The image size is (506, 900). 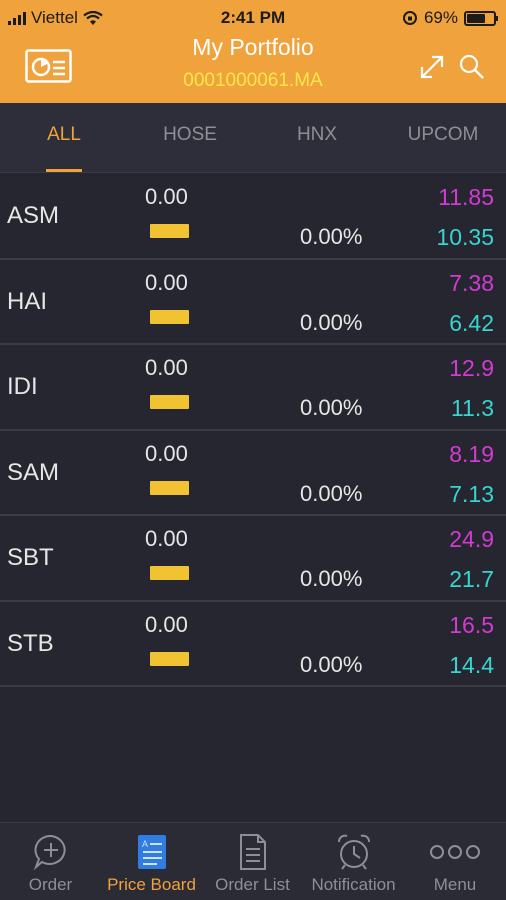 What do you see at coordinates (64, 170) in the screenshot?
I see `active-tab-indicator` at bounding box center [64, 170].